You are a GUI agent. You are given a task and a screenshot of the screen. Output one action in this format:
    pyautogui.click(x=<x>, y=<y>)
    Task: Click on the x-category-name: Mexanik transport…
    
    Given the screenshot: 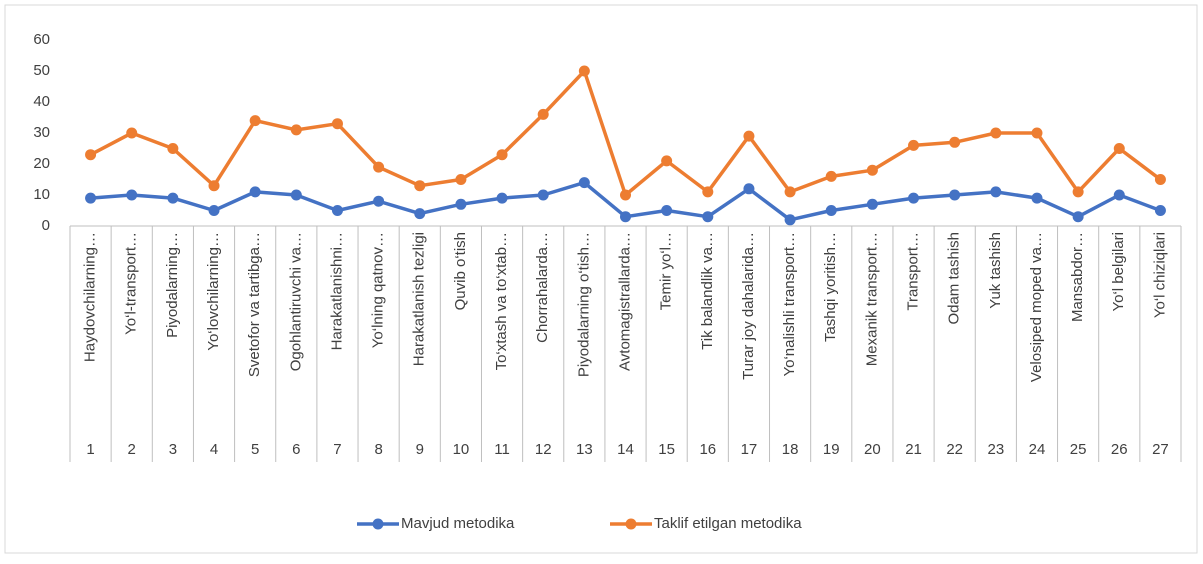 What is the action you would take?
    pyautogui.click(x=871, y=299)
    